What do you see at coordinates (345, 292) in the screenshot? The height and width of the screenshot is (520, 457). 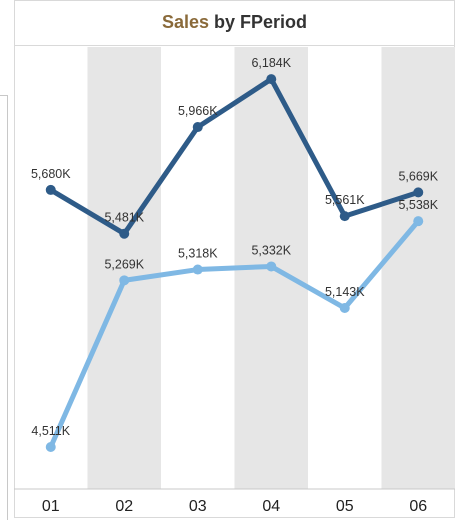 I see `data-label: 5,143K` at bounding box center [345, 292].